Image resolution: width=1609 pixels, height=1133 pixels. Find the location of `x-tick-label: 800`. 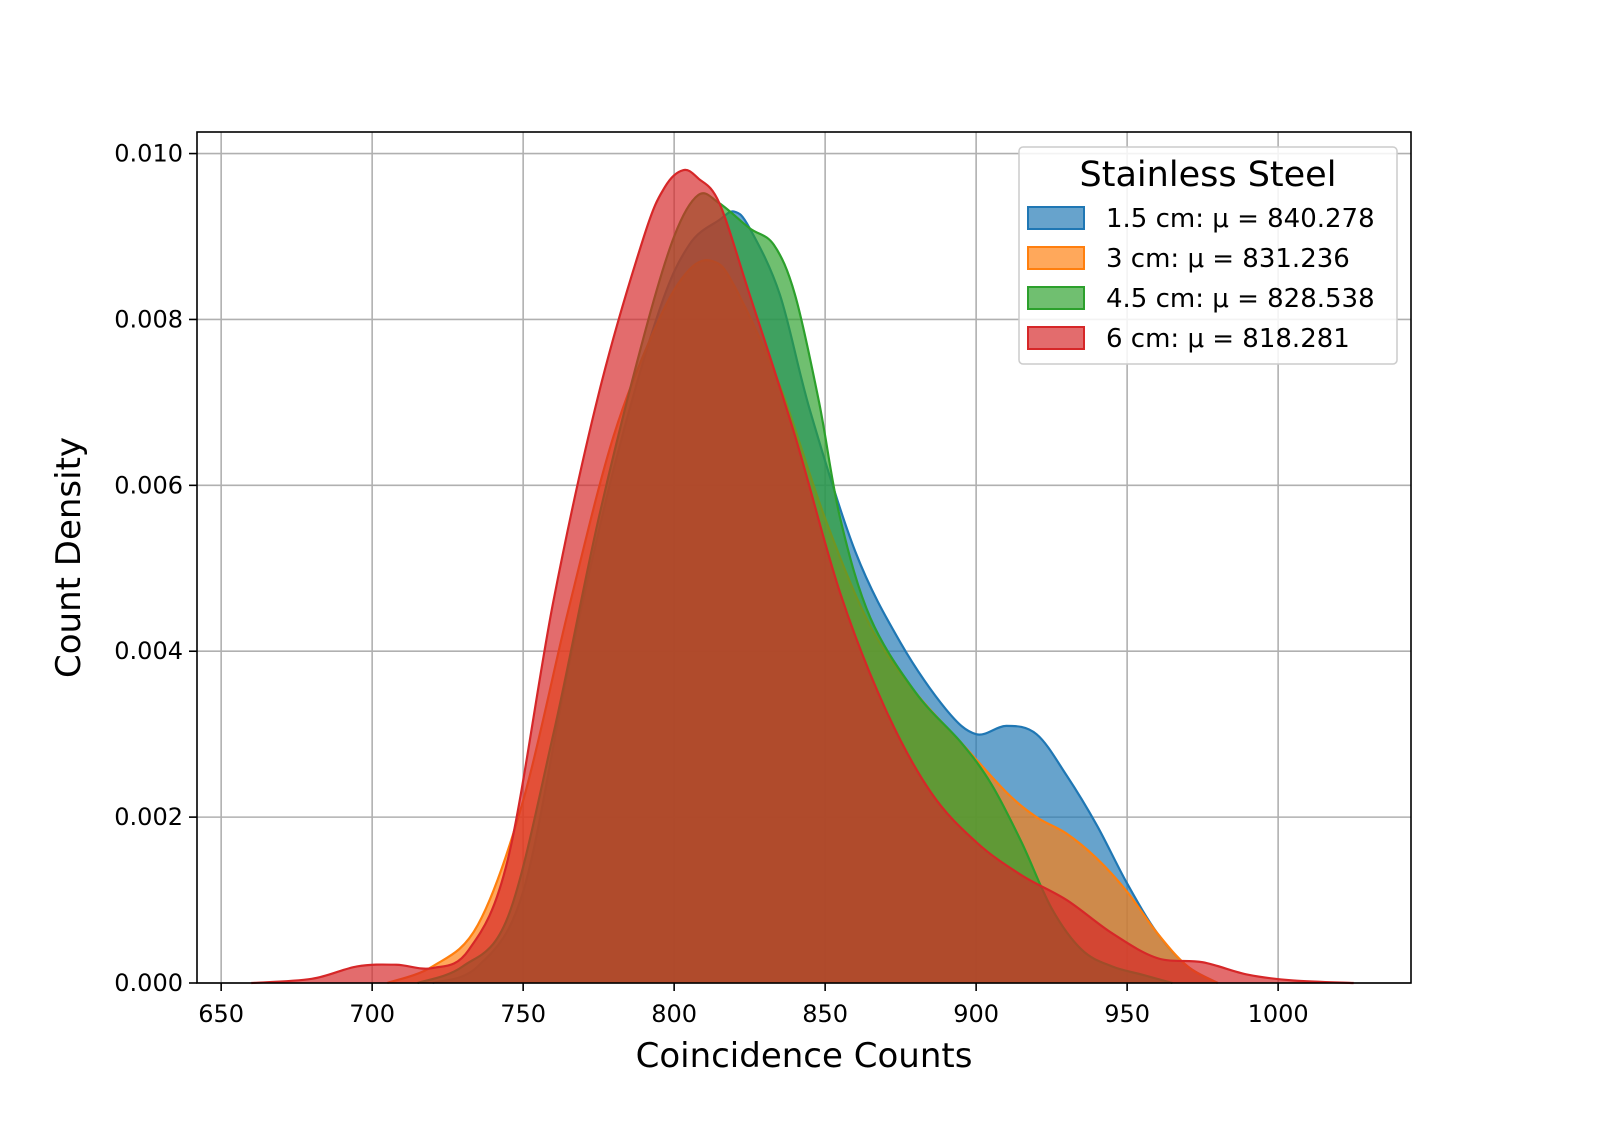

x-tick-label: 800 is located at coordinates (674, 1014).